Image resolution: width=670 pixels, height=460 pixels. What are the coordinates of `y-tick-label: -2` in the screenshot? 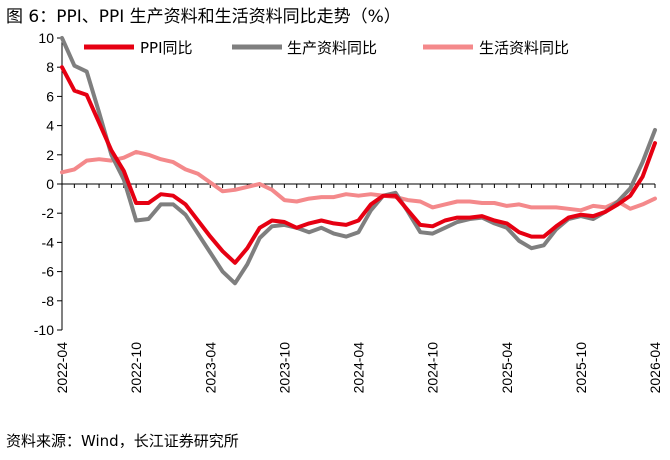 It's located at (48, 213).